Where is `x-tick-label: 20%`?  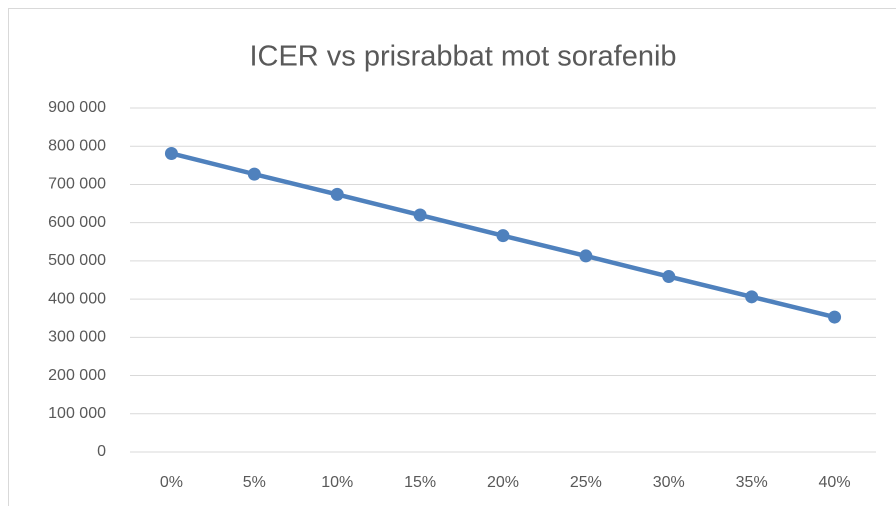 x-tick-label: 20% is located at coordinates (503, 482).